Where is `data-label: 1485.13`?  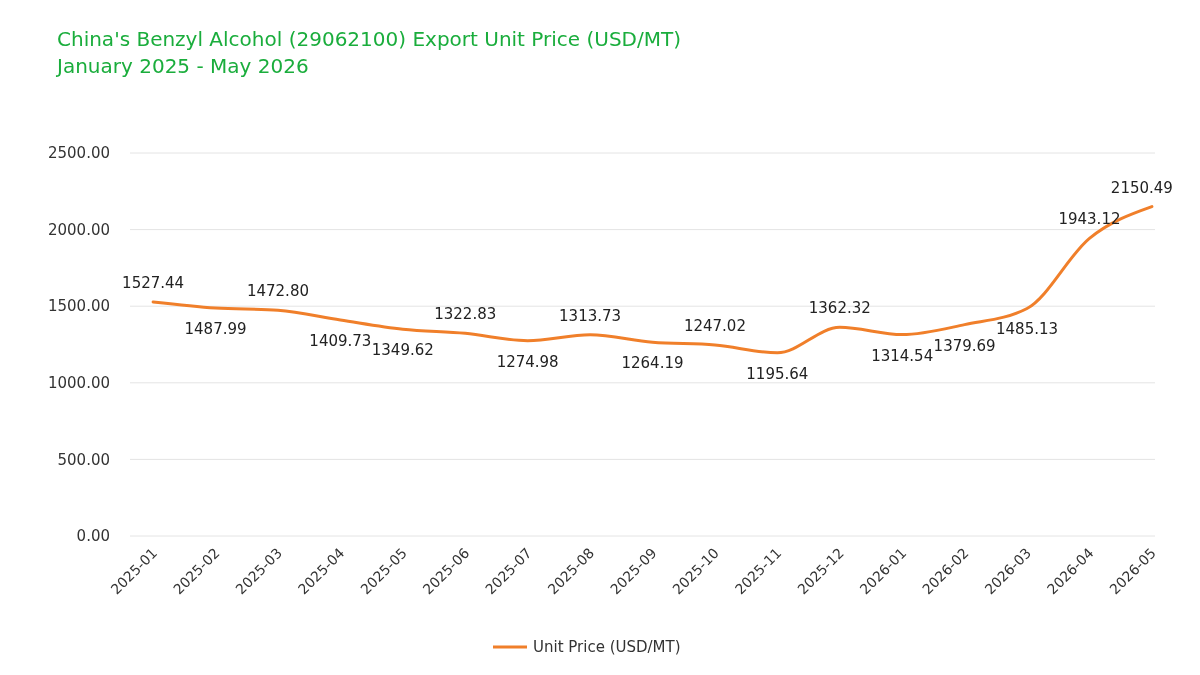
data-label: 1485.13 is located at coordinates (1027, 329).